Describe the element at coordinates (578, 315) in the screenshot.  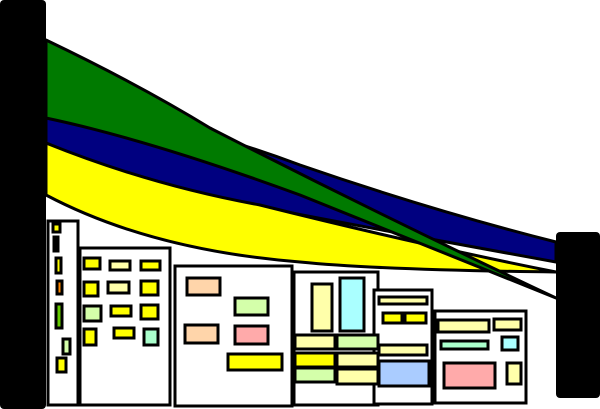
I see `right-pillar` at that location.